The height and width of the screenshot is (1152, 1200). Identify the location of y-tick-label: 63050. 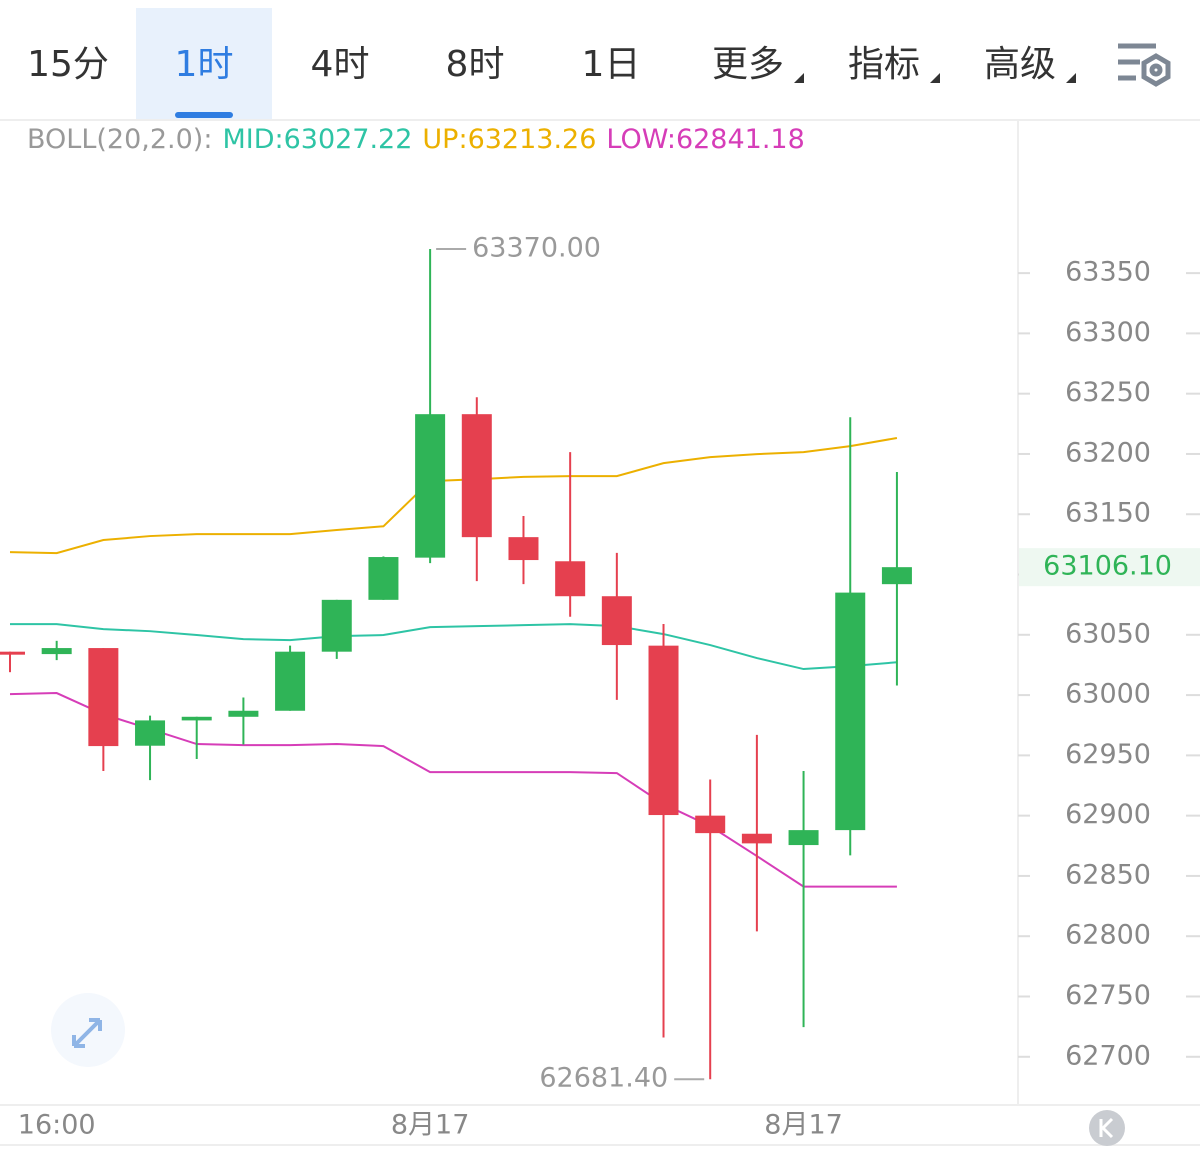
(1108, 633).